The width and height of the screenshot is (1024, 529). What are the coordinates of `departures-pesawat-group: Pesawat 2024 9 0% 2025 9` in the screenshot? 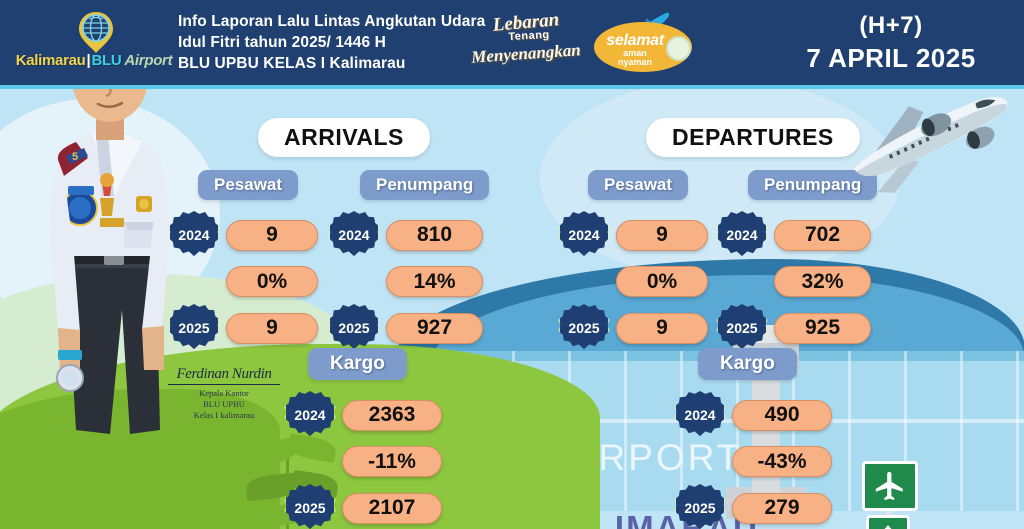 It's located at (634, 261).